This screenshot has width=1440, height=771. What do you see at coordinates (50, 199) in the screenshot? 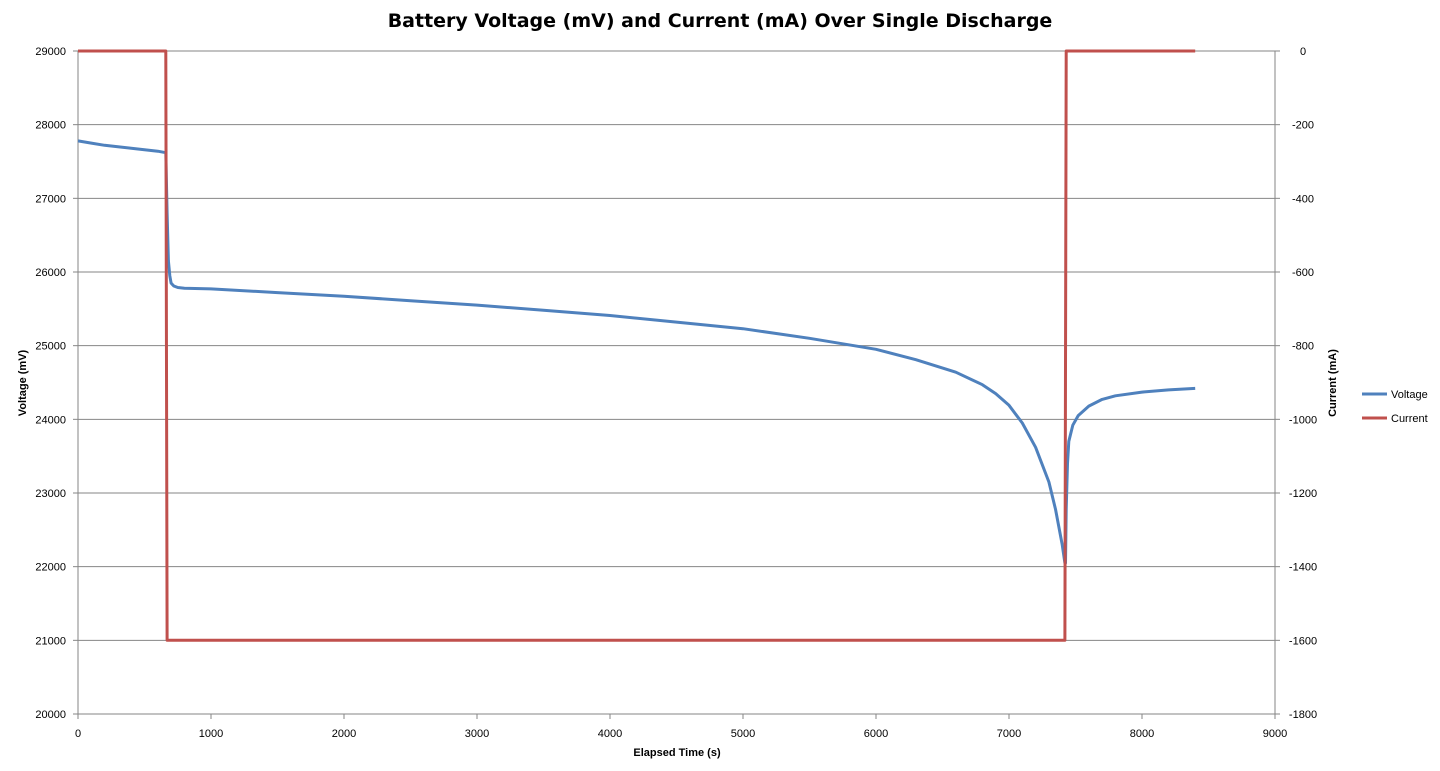
I see `y-tick-label: 27000` at bounding box center [50, 199].